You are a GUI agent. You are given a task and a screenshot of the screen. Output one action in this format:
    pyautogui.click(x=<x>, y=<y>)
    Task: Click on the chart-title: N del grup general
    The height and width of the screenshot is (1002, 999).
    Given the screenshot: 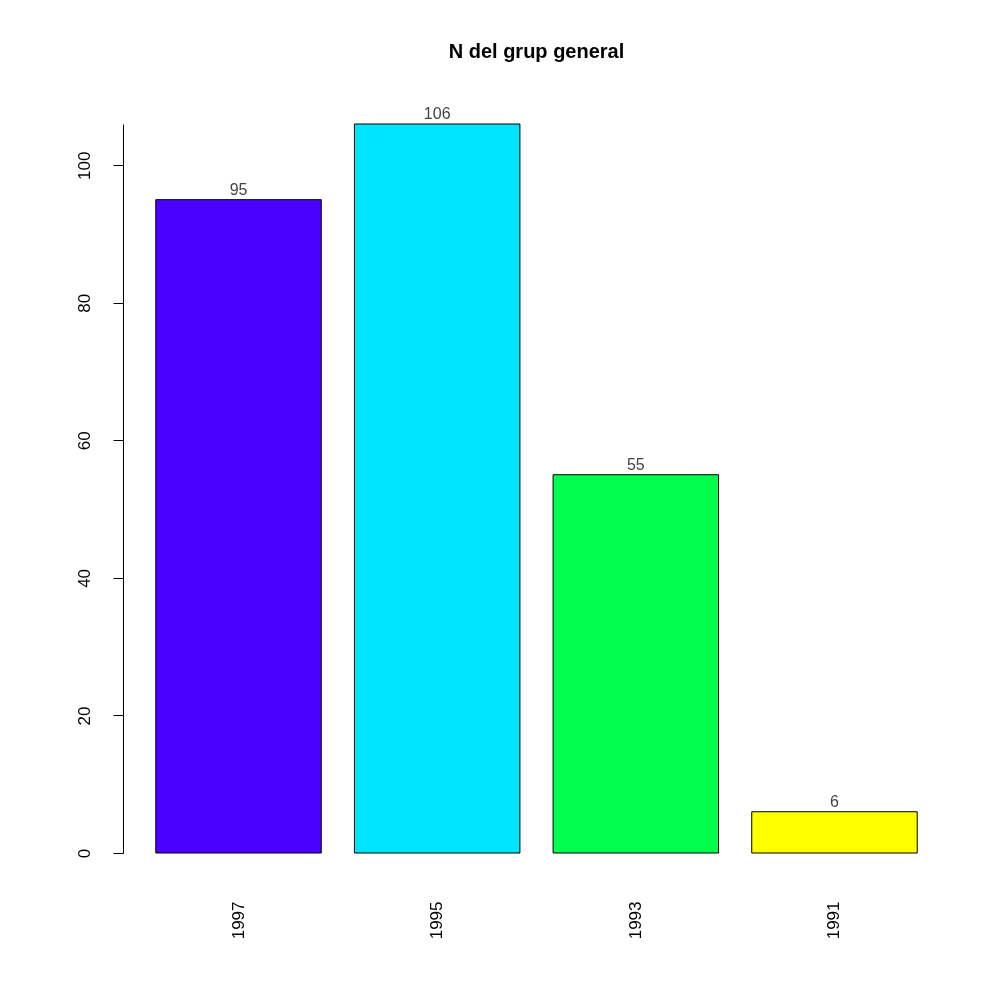 What is the action you would take?
    pyautogui.click(x=536, y=51)
    